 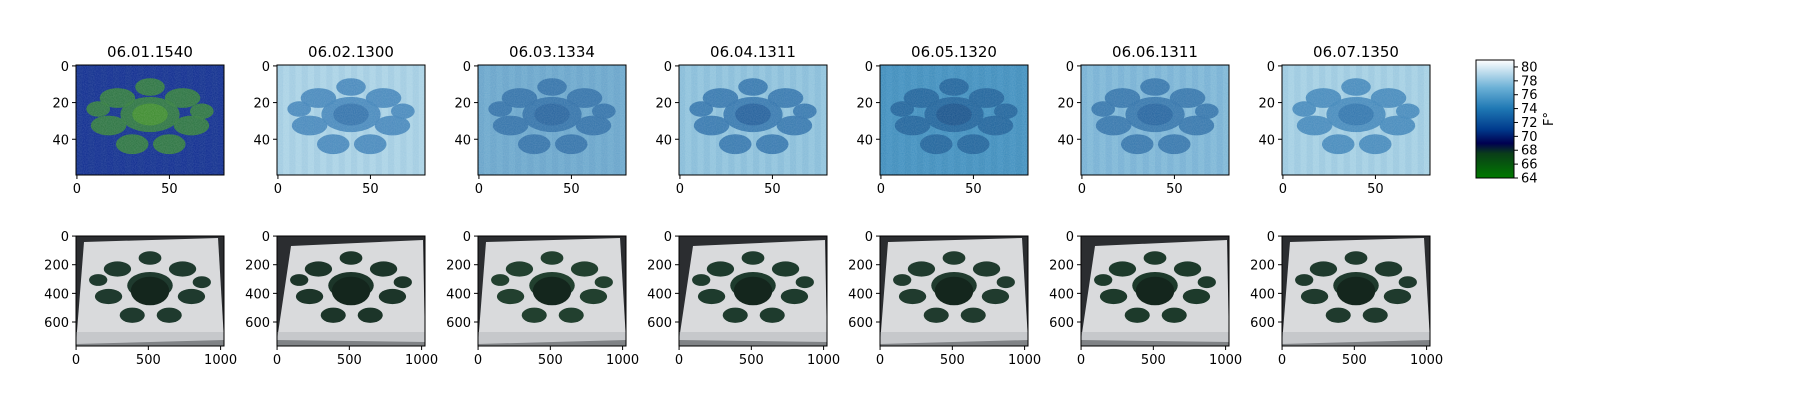 I want to click on colorbar-tick-label: 74, so click(x=1529, y=109).